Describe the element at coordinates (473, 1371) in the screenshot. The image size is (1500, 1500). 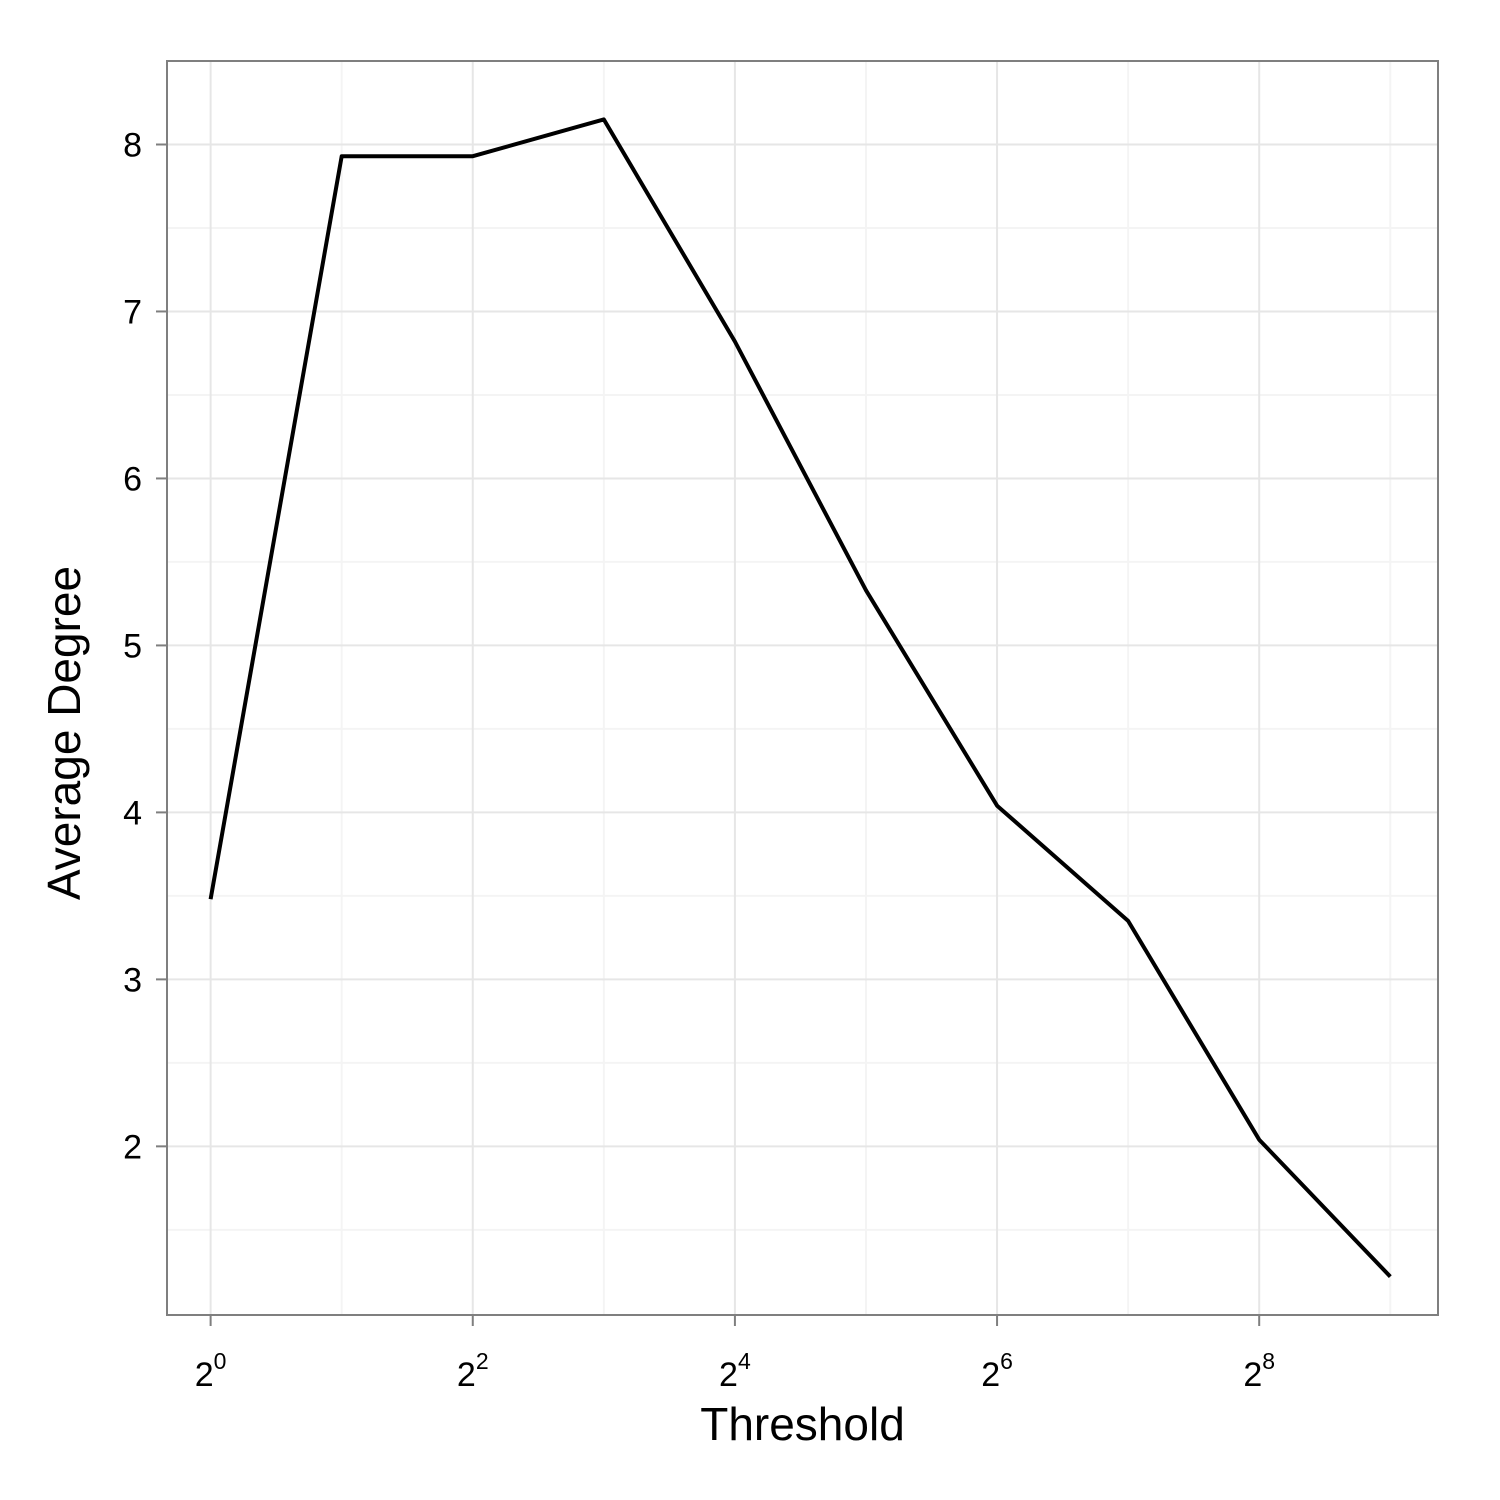
I see `x-tick-label: 22` at that location.